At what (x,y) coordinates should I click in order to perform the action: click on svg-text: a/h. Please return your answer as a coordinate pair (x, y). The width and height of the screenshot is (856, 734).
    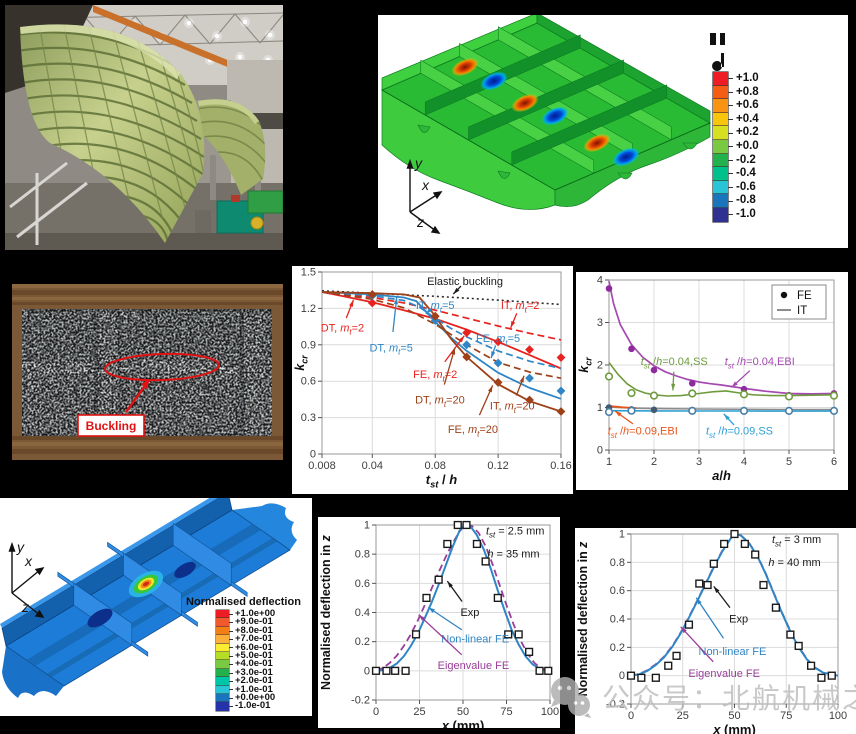
    Looking at the image, I should click on (721, 475).